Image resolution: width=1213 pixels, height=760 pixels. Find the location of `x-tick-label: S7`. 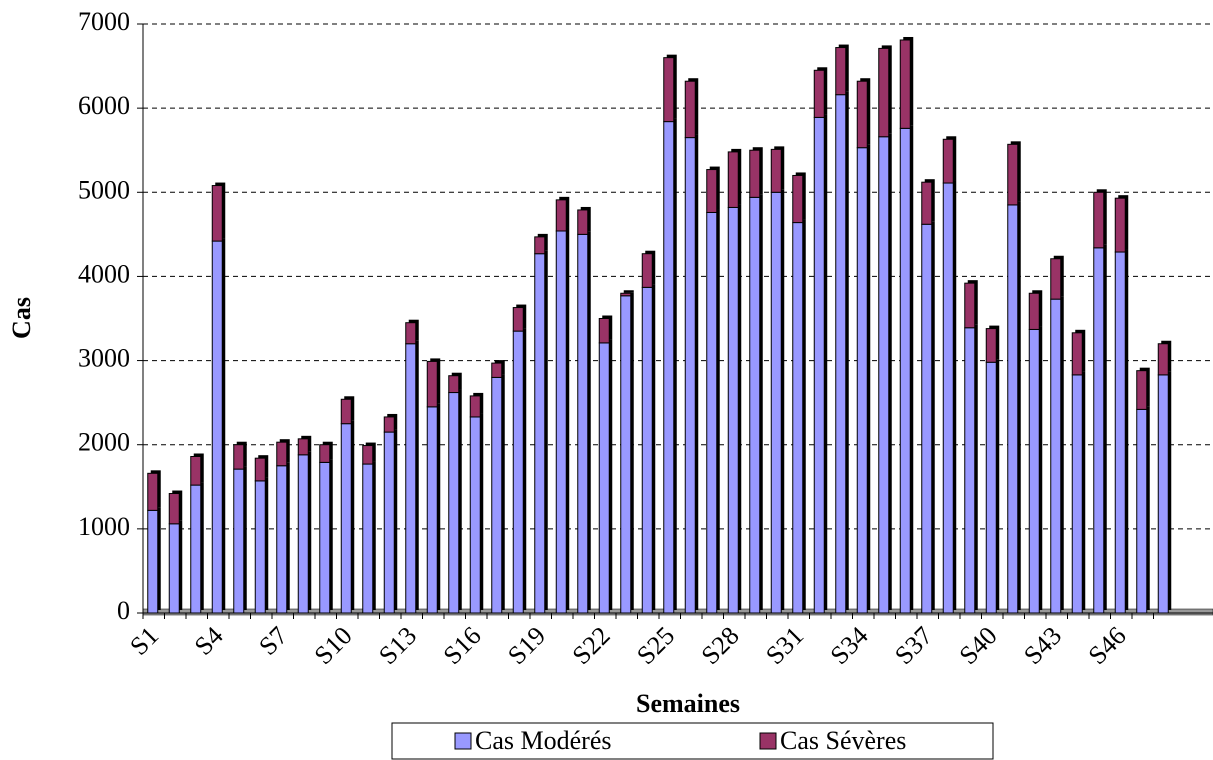

x-tick-label: S7 is located at coordinates (273, 641).